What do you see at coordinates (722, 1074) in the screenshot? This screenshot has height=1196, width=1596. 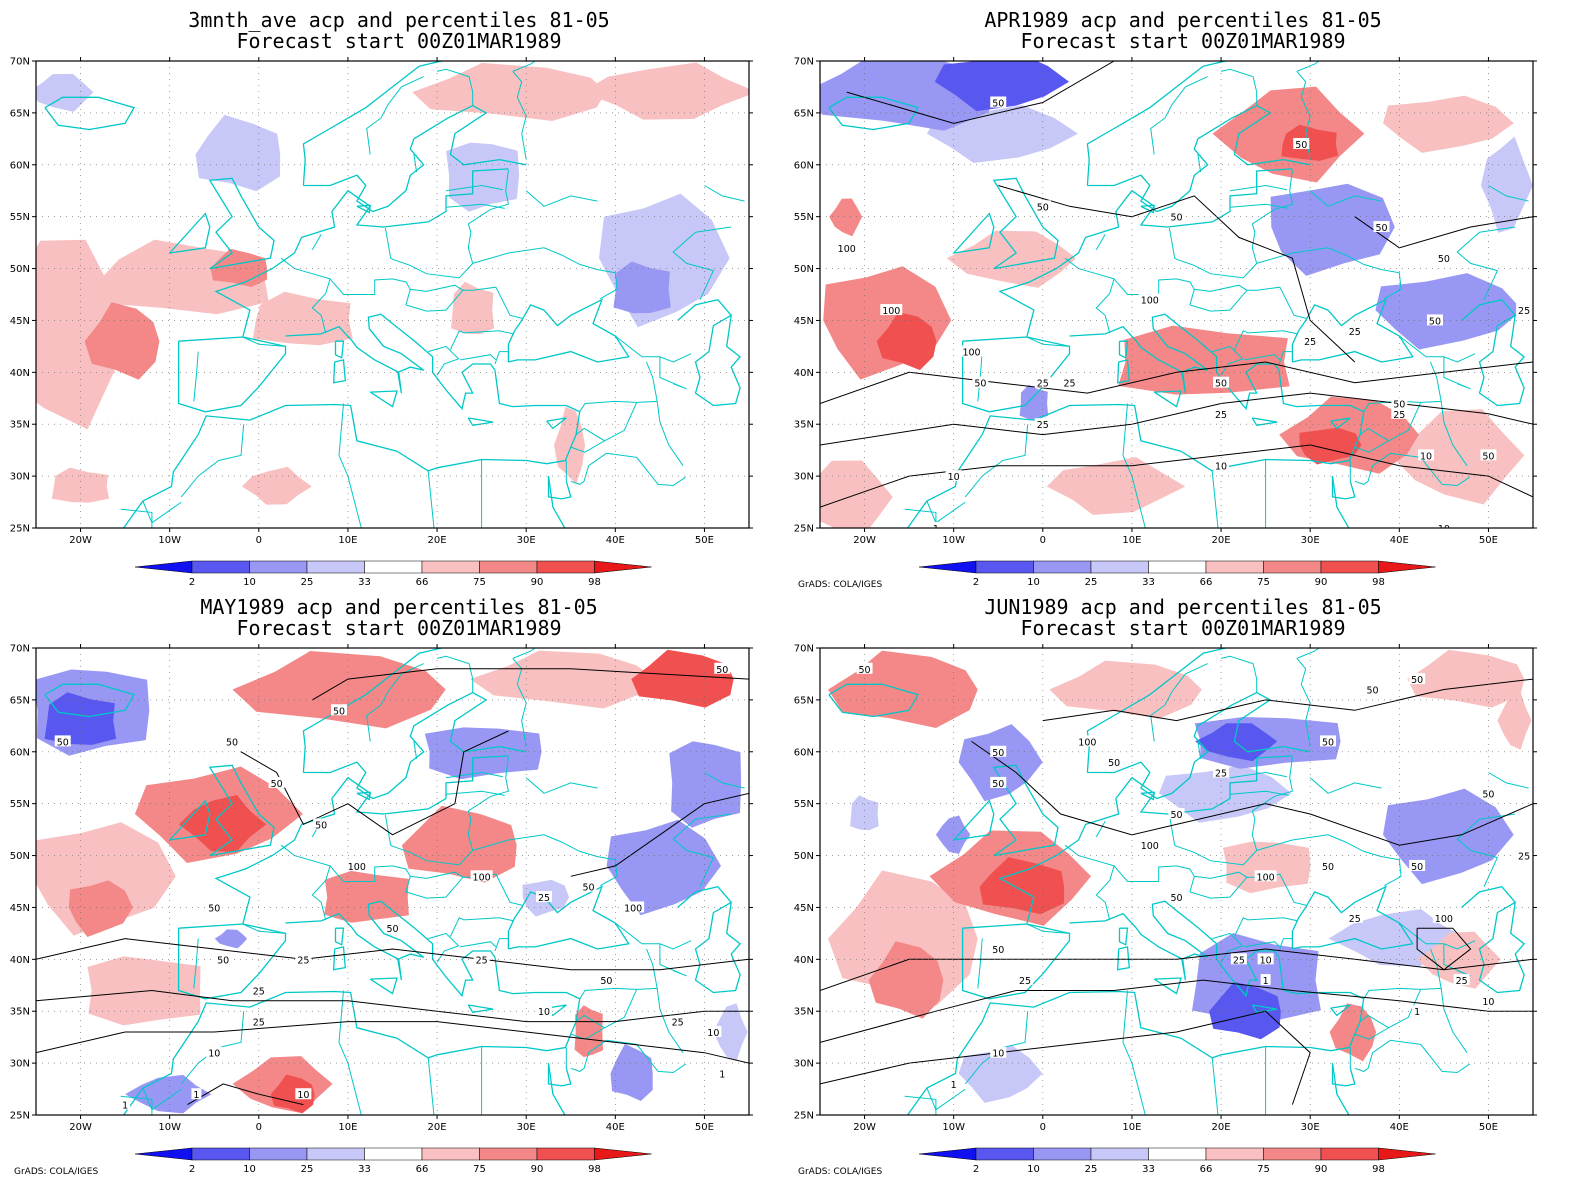 I see `contour-label: 1` at bounding box center [722, 1074].